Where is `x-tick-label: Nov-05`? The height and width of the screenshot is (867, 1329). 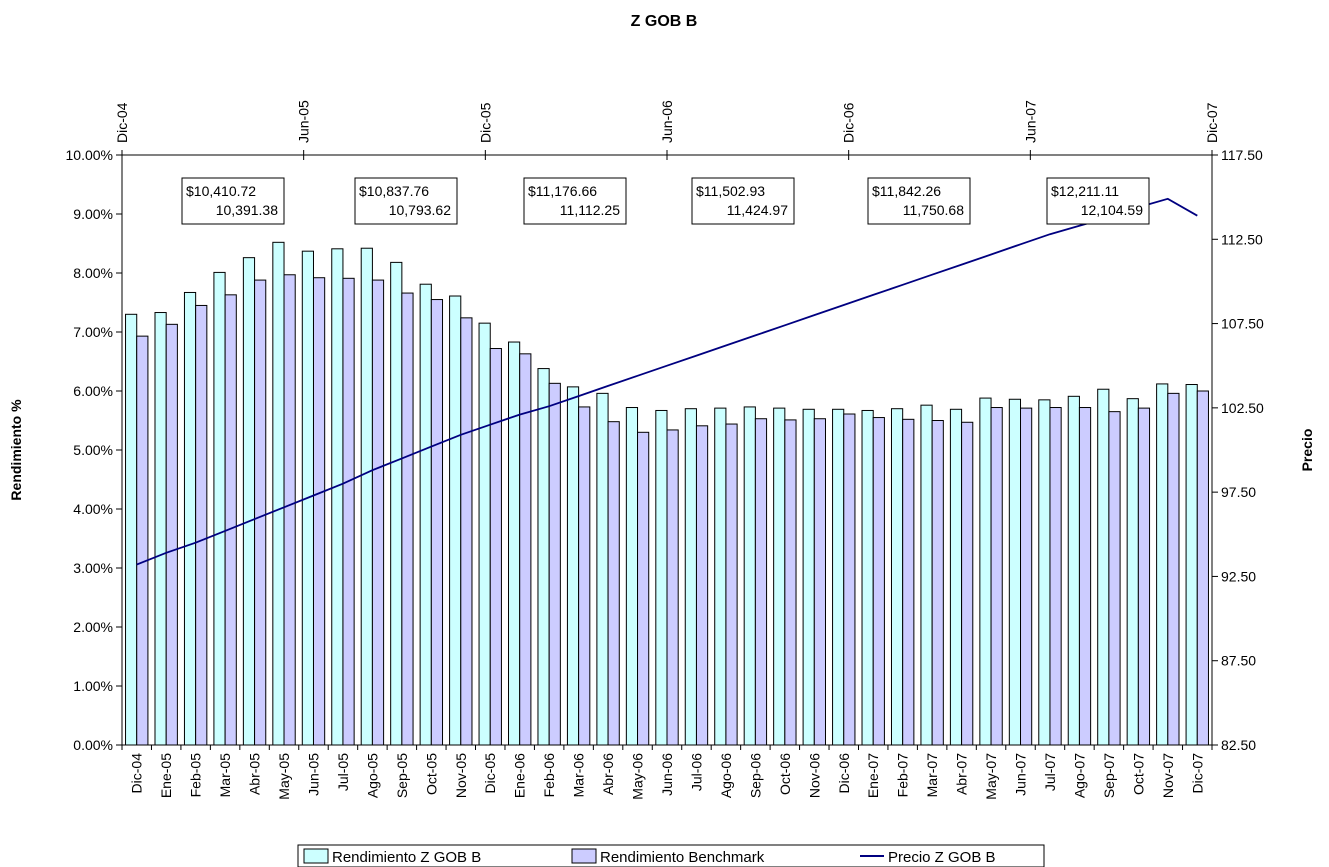 x-tick-label: Nov-05 is located at coordinates (461, 775).